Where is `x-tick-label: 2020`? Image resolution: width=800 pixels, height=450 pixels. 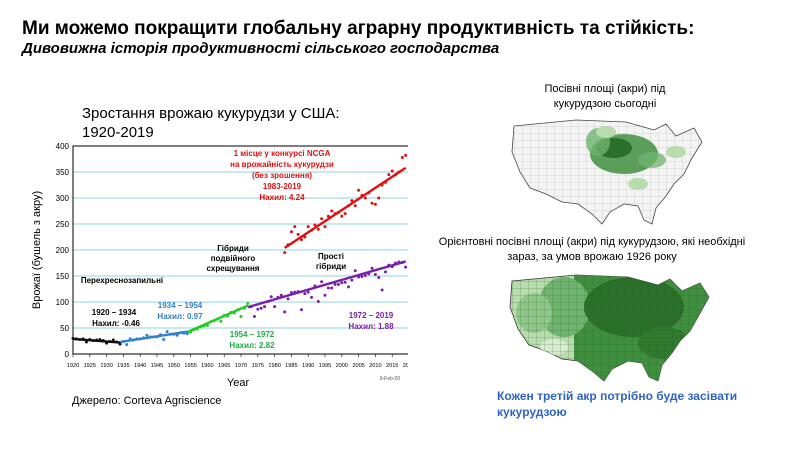
x-tick-label: 2020 is located at coordinates (405, 366).